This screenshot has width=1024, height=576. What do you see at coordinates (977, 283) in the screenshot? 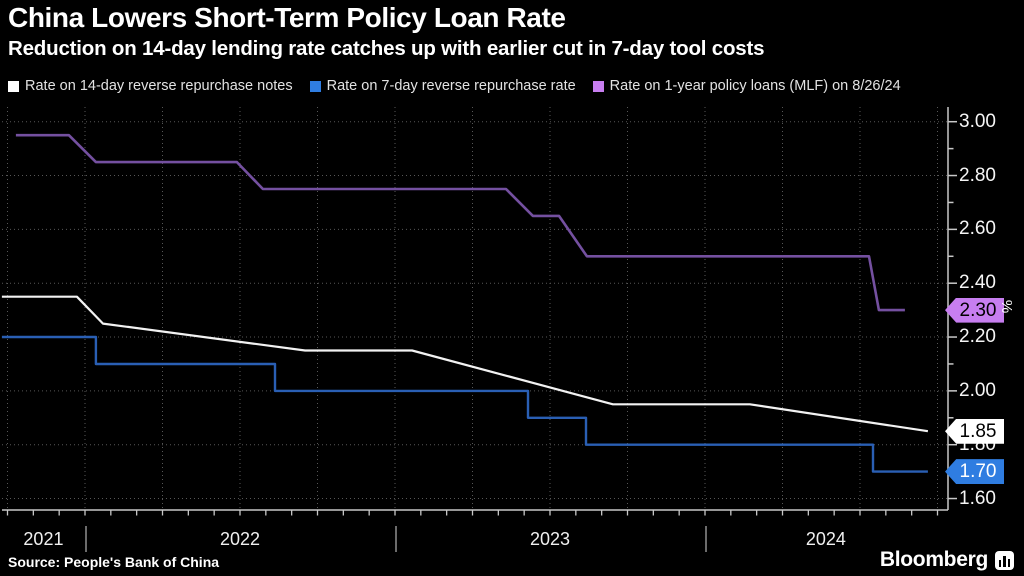
I see `y-tick-label: 2.40` at bounding box center [977, 283].